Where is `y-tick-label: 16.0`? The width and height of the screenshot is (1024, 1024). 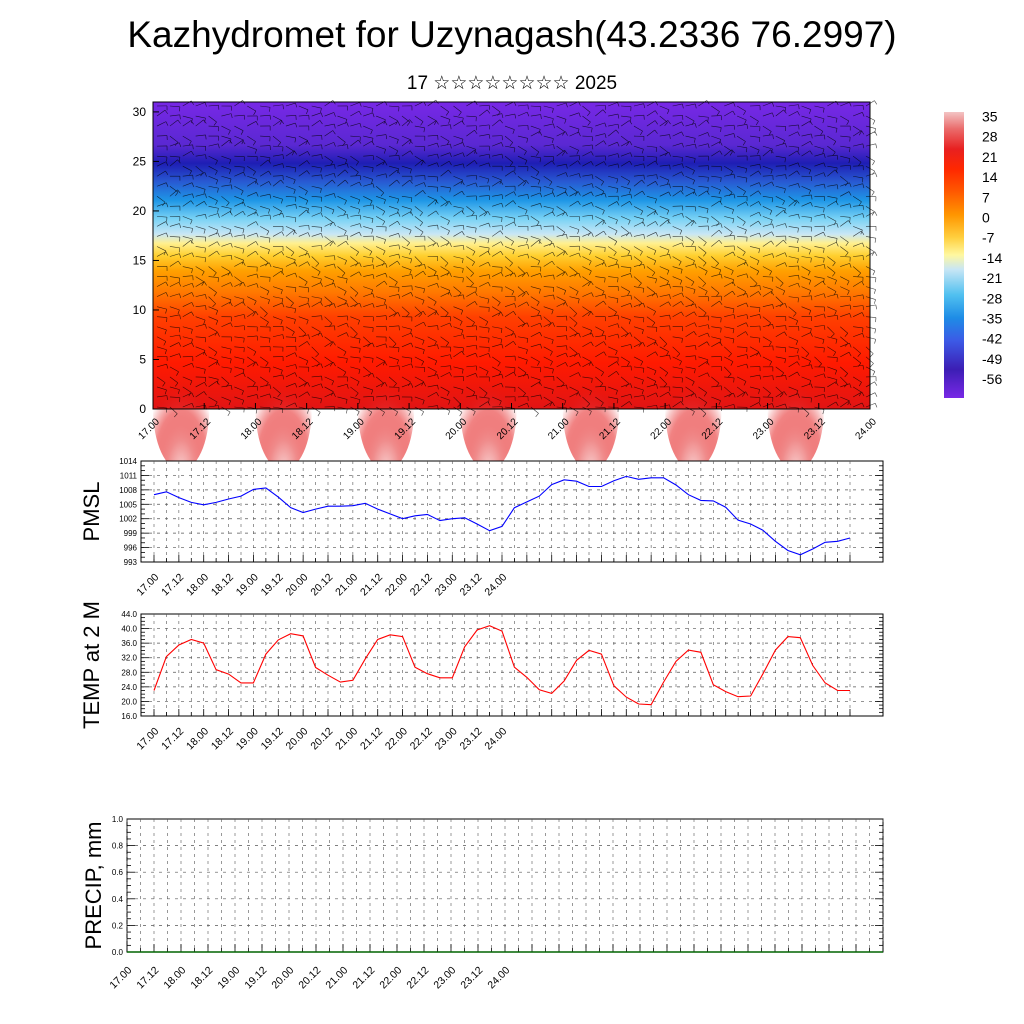
y-tick-label: 16.0 is located at coordinates (129, 716).